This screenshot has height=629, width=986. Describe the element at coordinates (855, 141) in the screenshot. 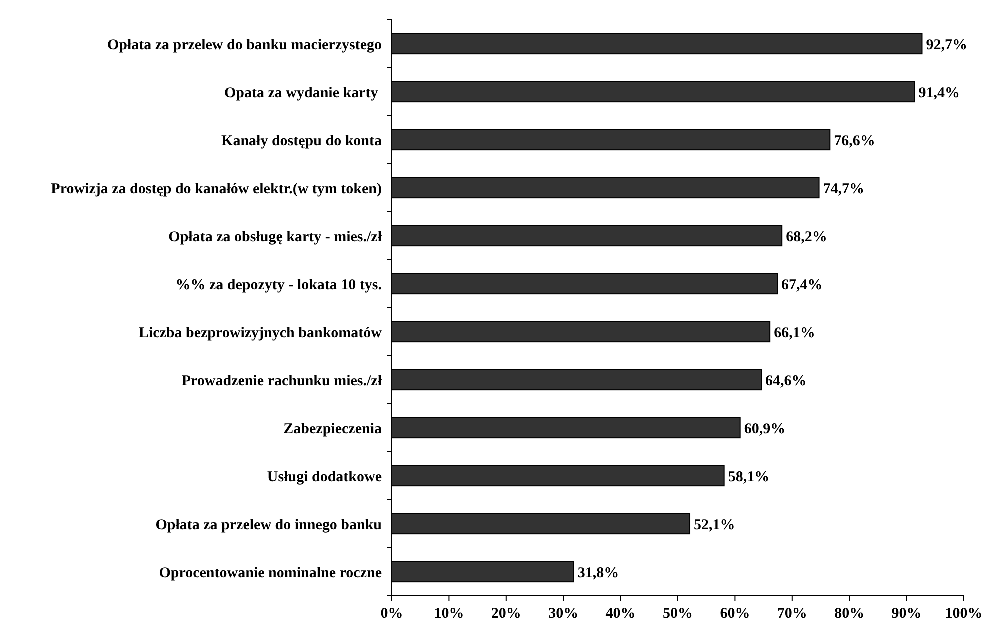

I see `data-label: 76,6%` at that location.